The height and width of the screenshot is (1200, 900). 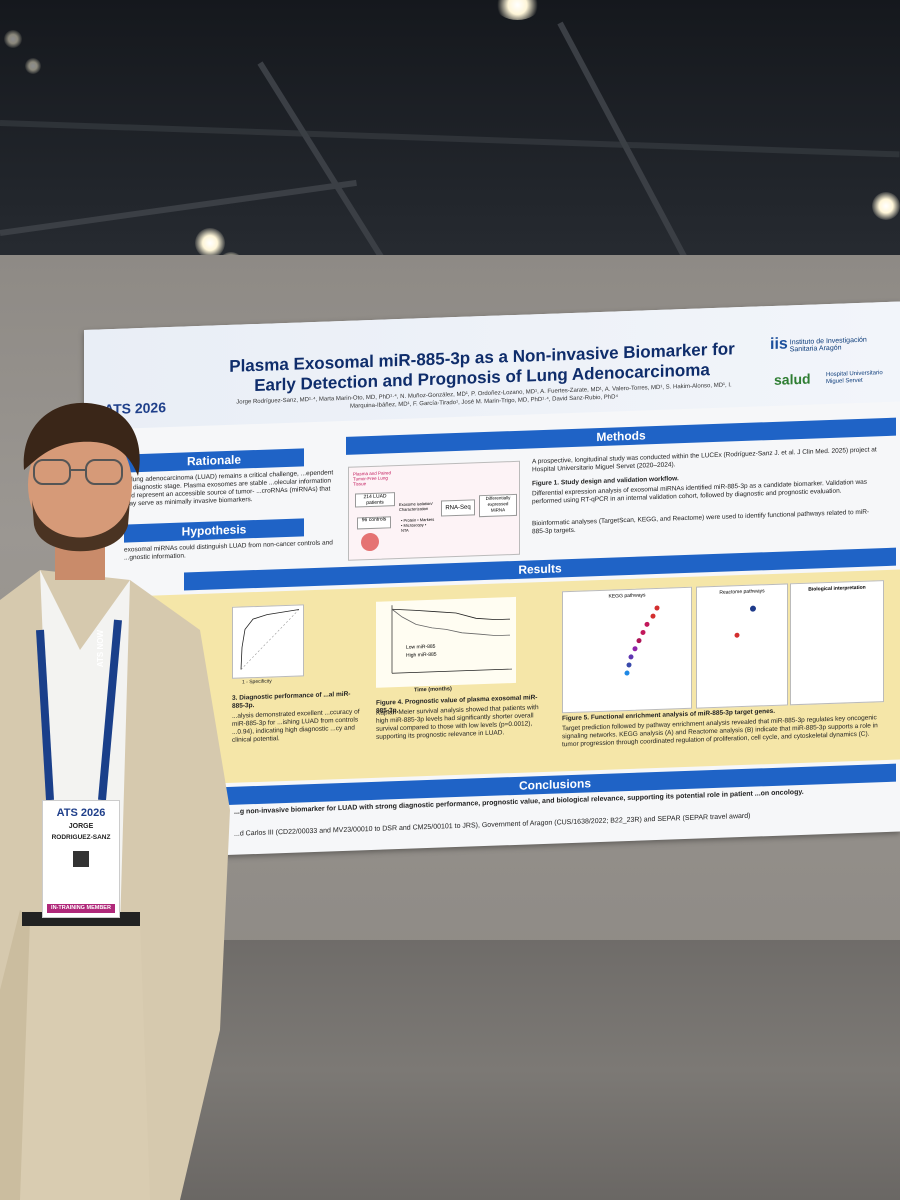 I want to click on biological-interpretation-panel: Biological interpretation, so click(x=837, y=643).